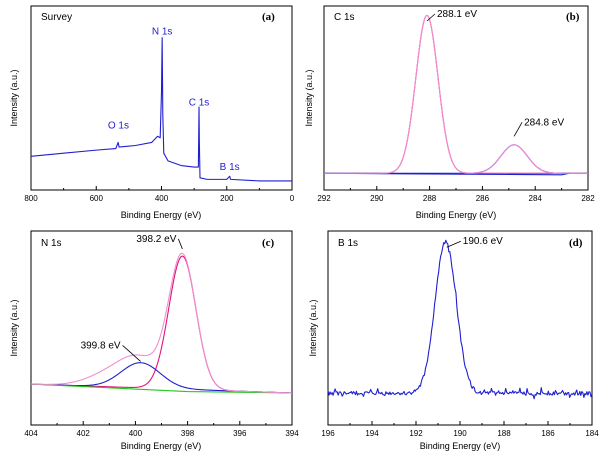 The width and height of the screenshot is (600, 453). What do you see at coordinates (51, 243) in the screenshot?
I see `panel-title: N 1s` at bounding box center [51, 243].